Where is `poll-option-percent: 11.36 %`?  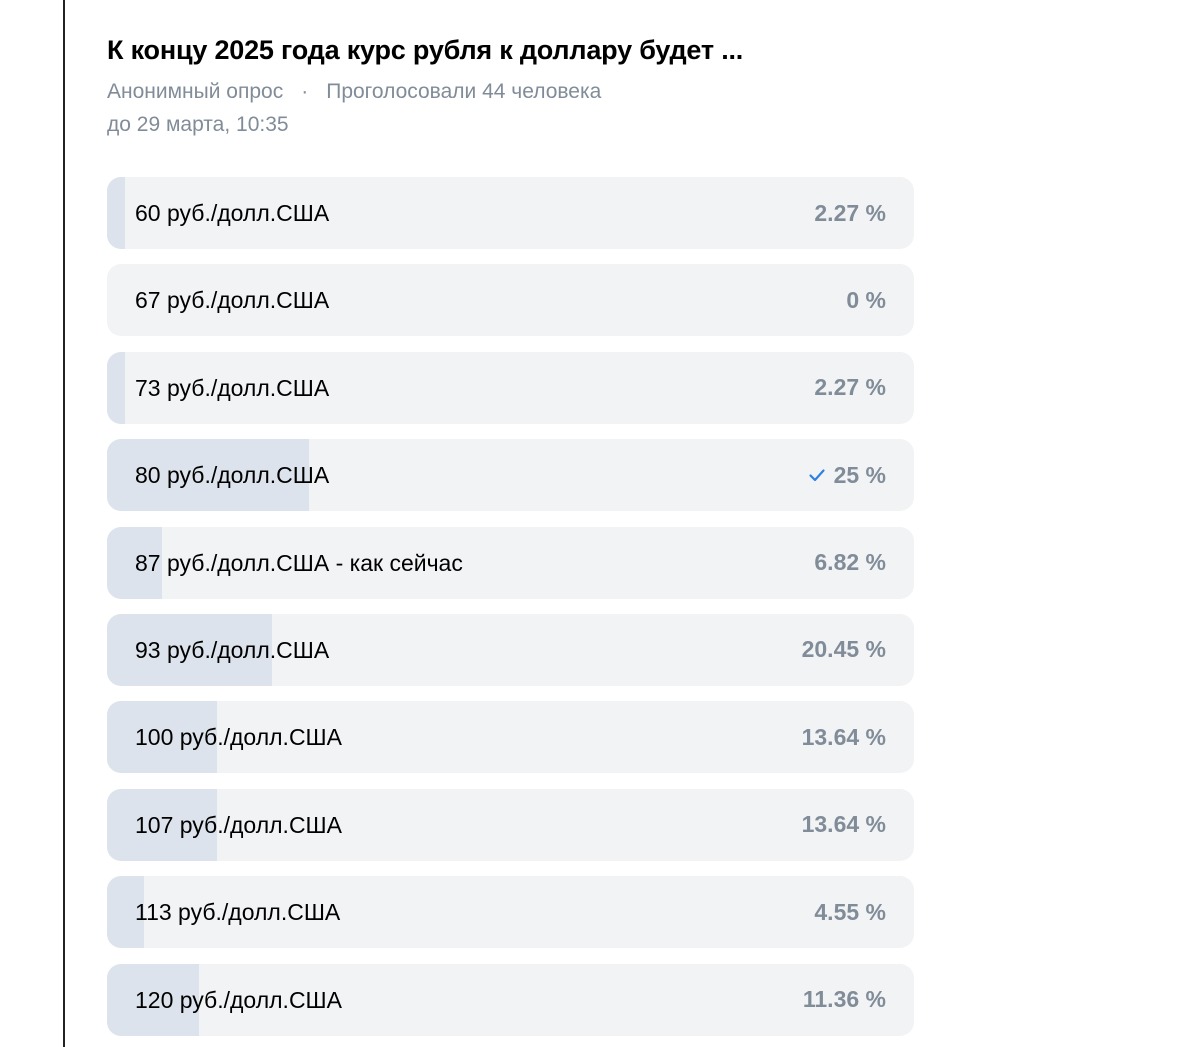
poll-option-percent: 11.36 % is located at coordinates (844, 999).